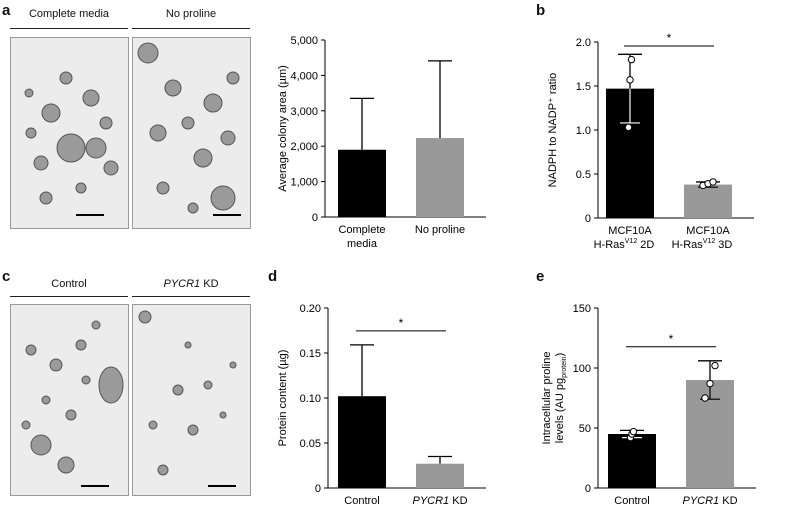 Image resolution: width=788 pixels, height=510 pixels. I want to click on y-tick-label: 2.0, so click(583, 43).